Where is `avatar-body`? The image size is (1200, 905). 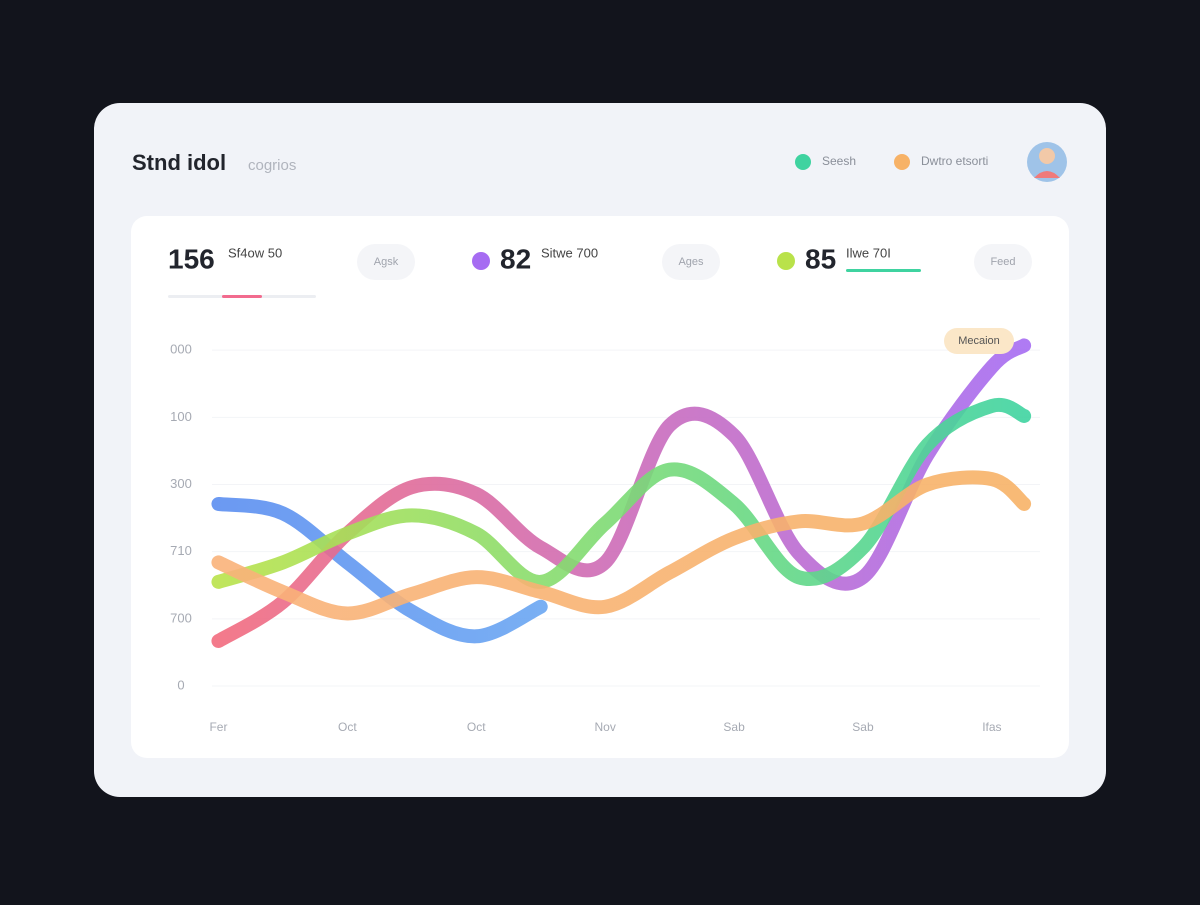
avatar-body is located at coordinates (1047, 174).